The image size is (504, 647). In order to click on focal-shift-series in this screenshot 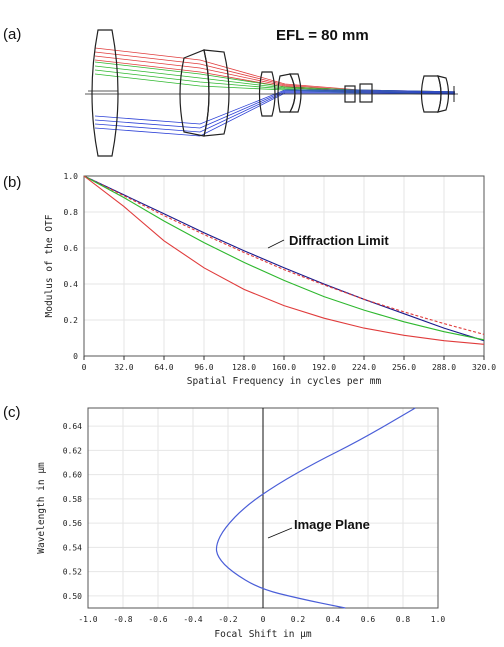, I will do `click(315, 508)`.